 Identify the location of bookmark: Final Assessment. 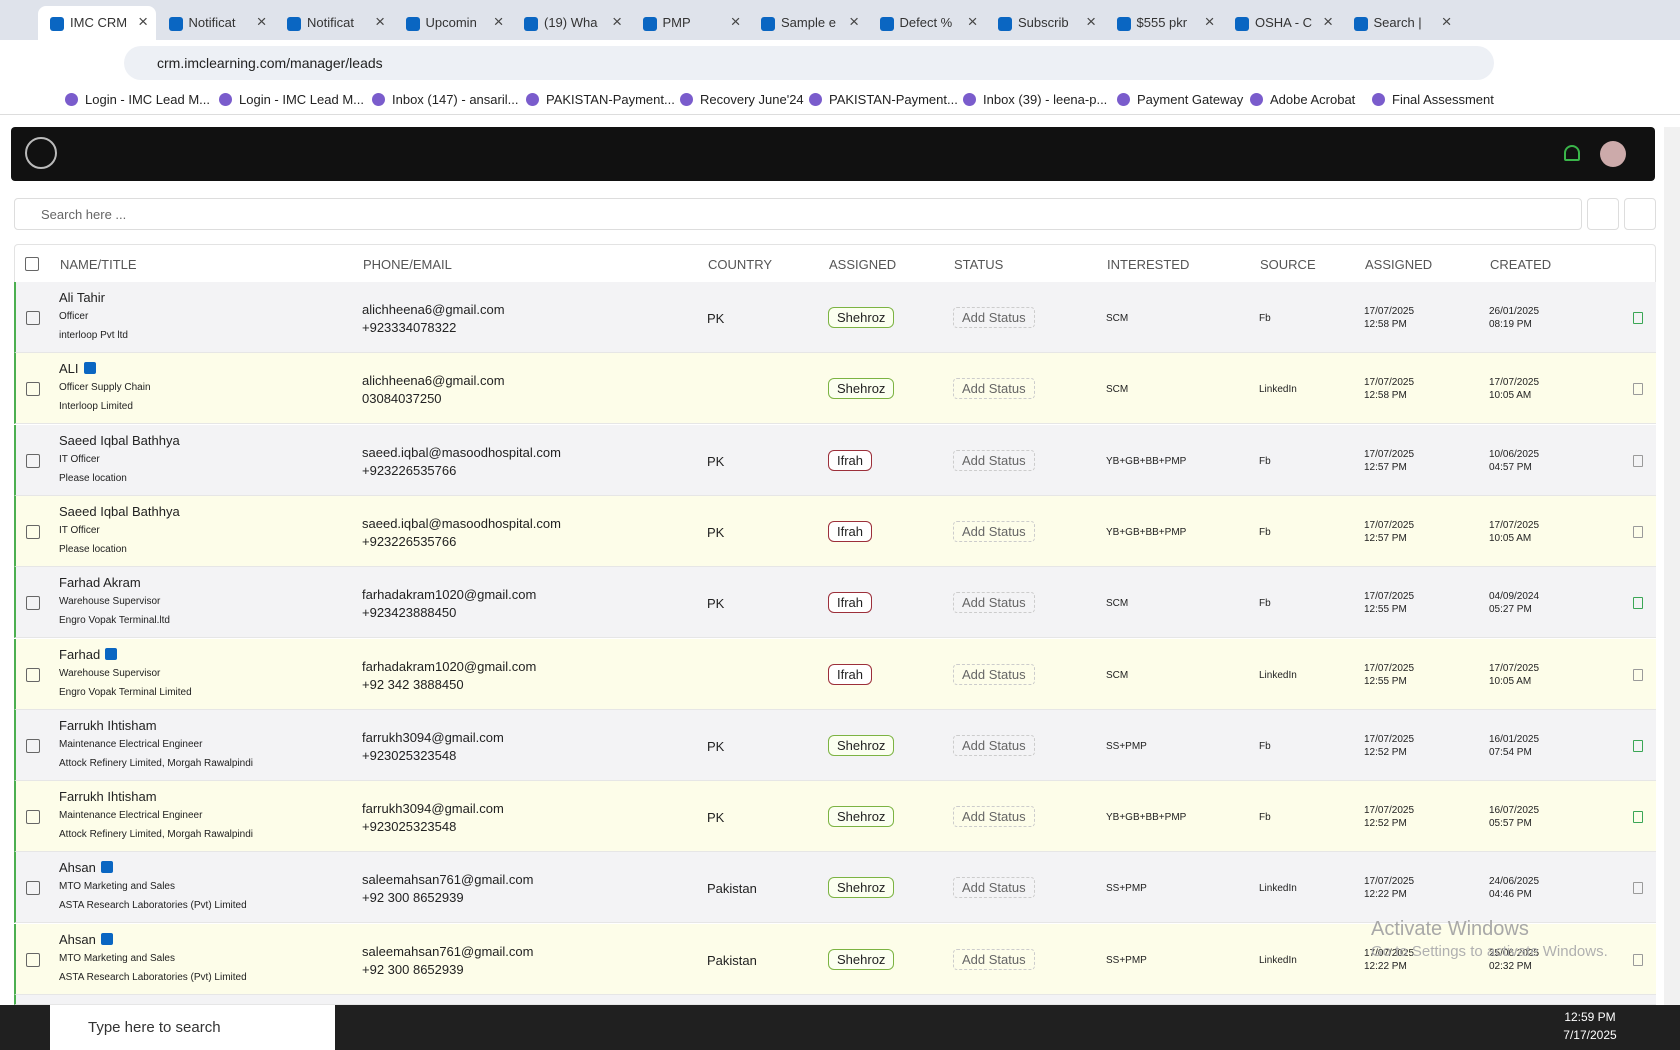
(1433, 99).